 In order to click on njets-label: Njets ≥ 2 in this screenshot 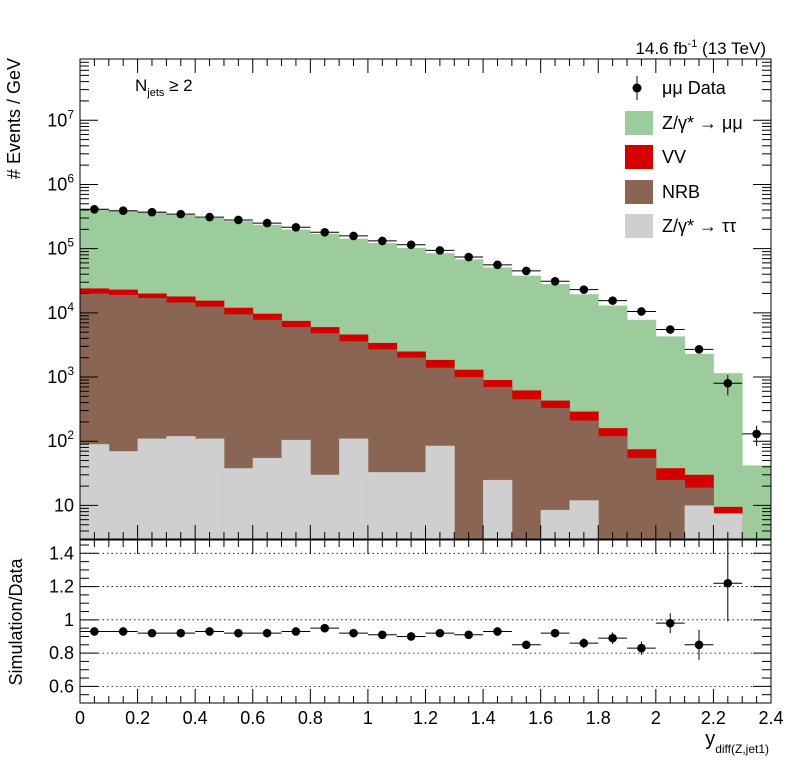, I will do `click(164, 87)`.